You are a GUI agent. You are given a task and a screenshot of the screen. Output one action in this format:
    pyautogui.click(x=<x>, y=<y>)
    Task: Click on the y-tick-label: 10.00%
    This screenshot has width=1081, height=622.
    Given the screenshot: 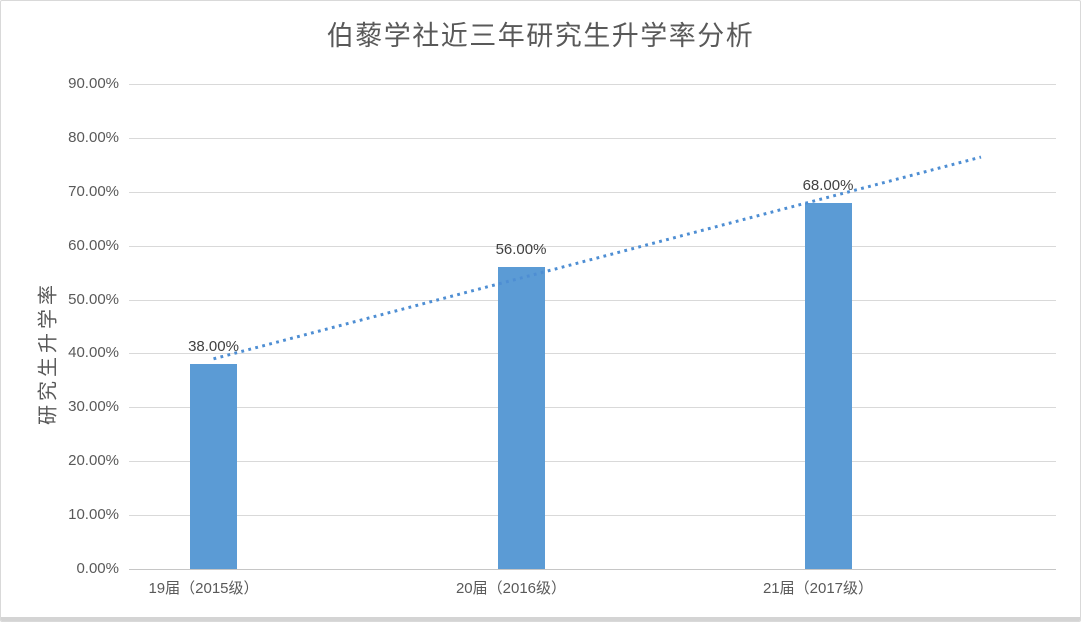 What is the action you would take?
    pyautogui.click(x=93, y=514)
    